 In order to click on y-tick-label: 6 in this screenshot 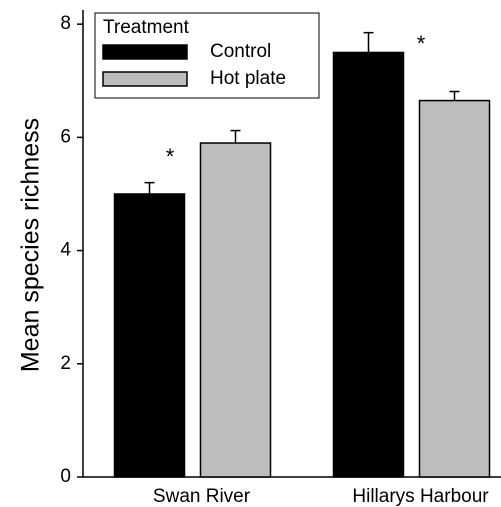, I will do `click(65, 136)`.